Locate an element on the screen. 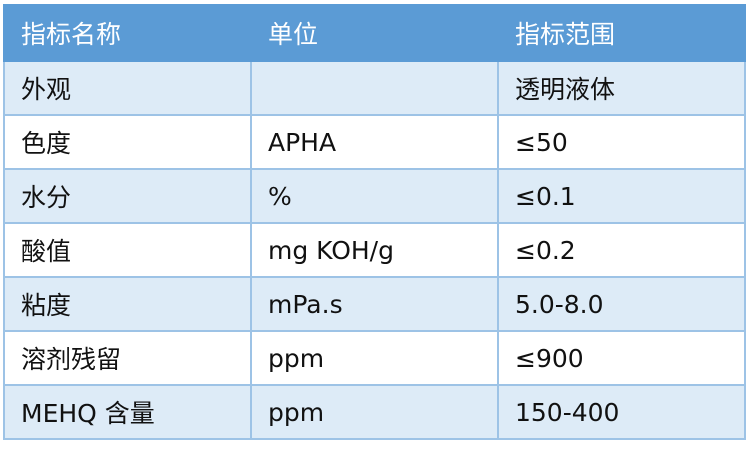  cell-name: MEHQ 含量 is located at coordinates (127, 412).